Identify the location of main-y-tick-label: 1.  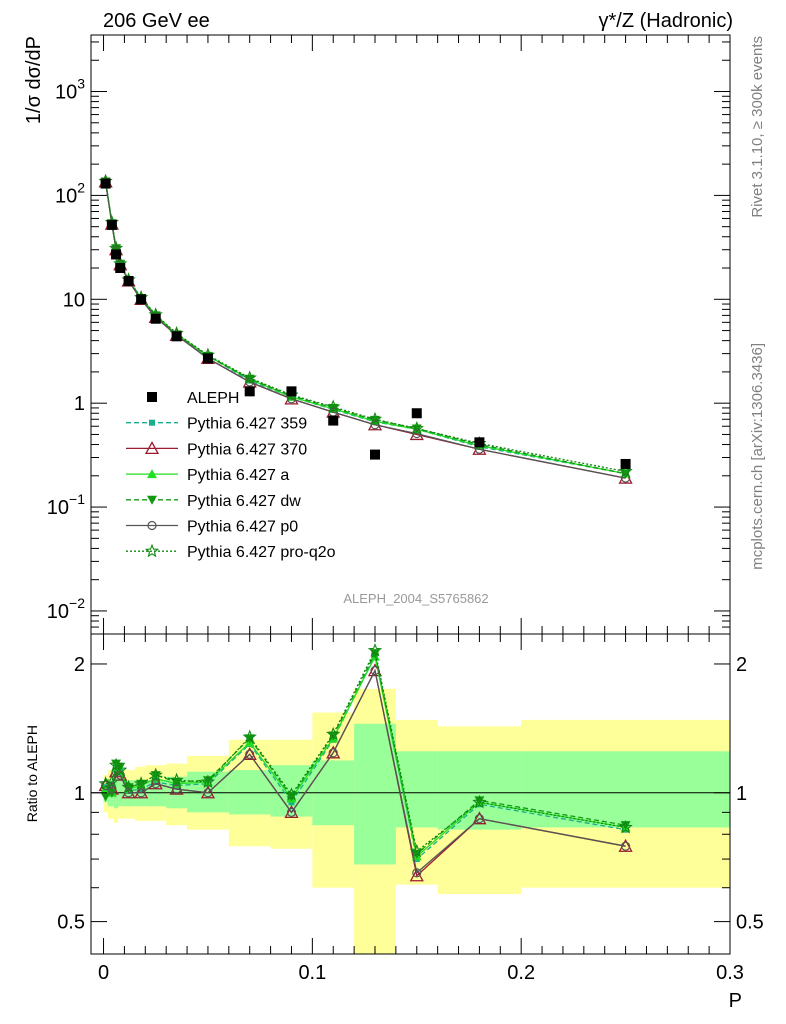
(79, 404).